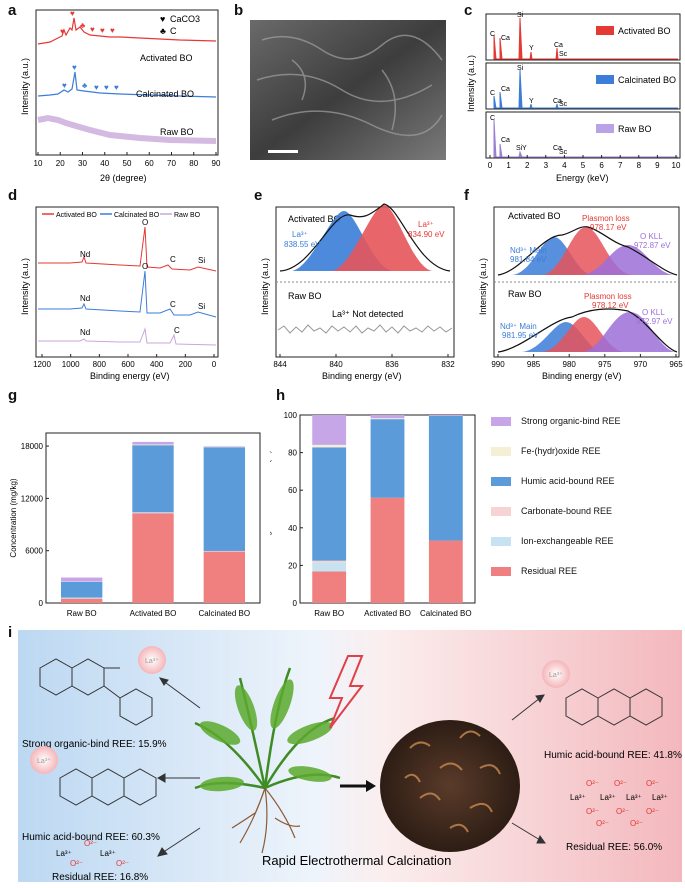 This screenshot has height=888, width=685. Describe the element at coordinates (367, 314) in the screenshot. I see `not-detected: La³⁺ Not detected` at that location.